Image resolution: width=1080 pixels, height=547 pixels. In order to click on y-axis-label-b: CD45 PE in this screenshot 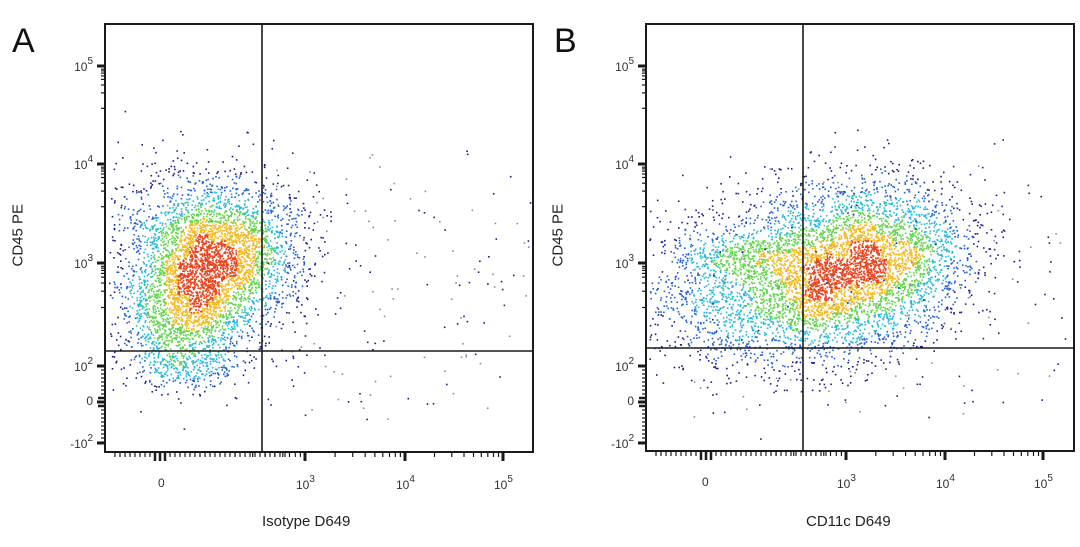, I will do `click(558, 235)`.